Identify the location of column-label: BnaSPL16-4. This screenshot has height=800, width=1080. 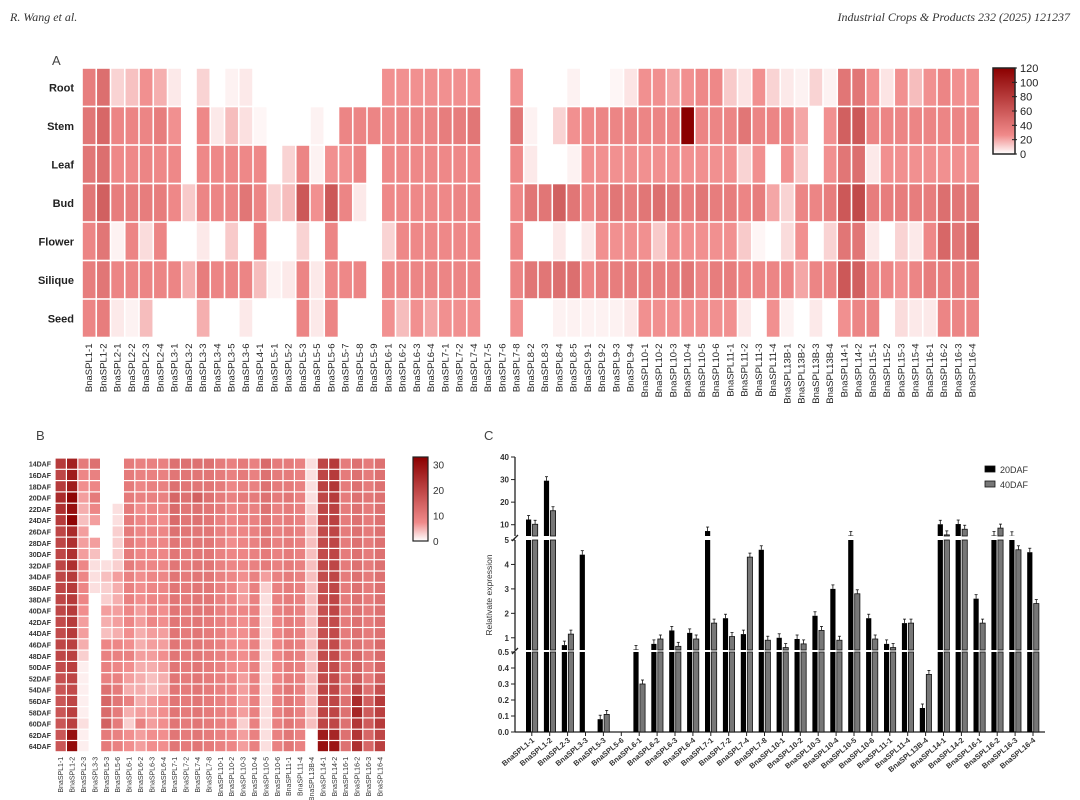
(380, 777).